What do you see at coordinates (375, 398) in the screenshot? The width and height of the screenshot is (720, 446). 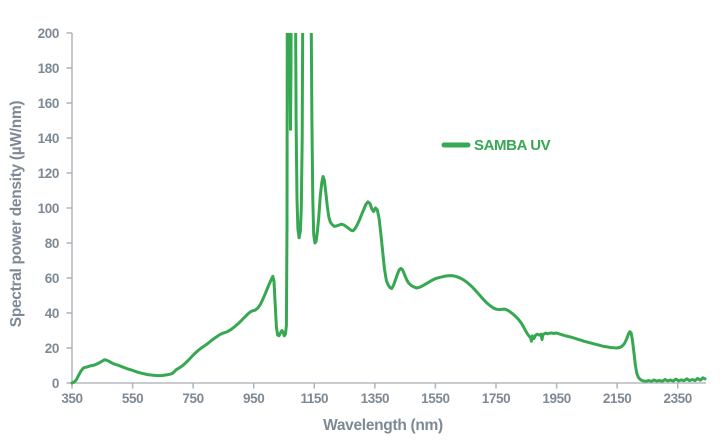 I see `x-tick-label: 1350` at bounding box center [375, 398].